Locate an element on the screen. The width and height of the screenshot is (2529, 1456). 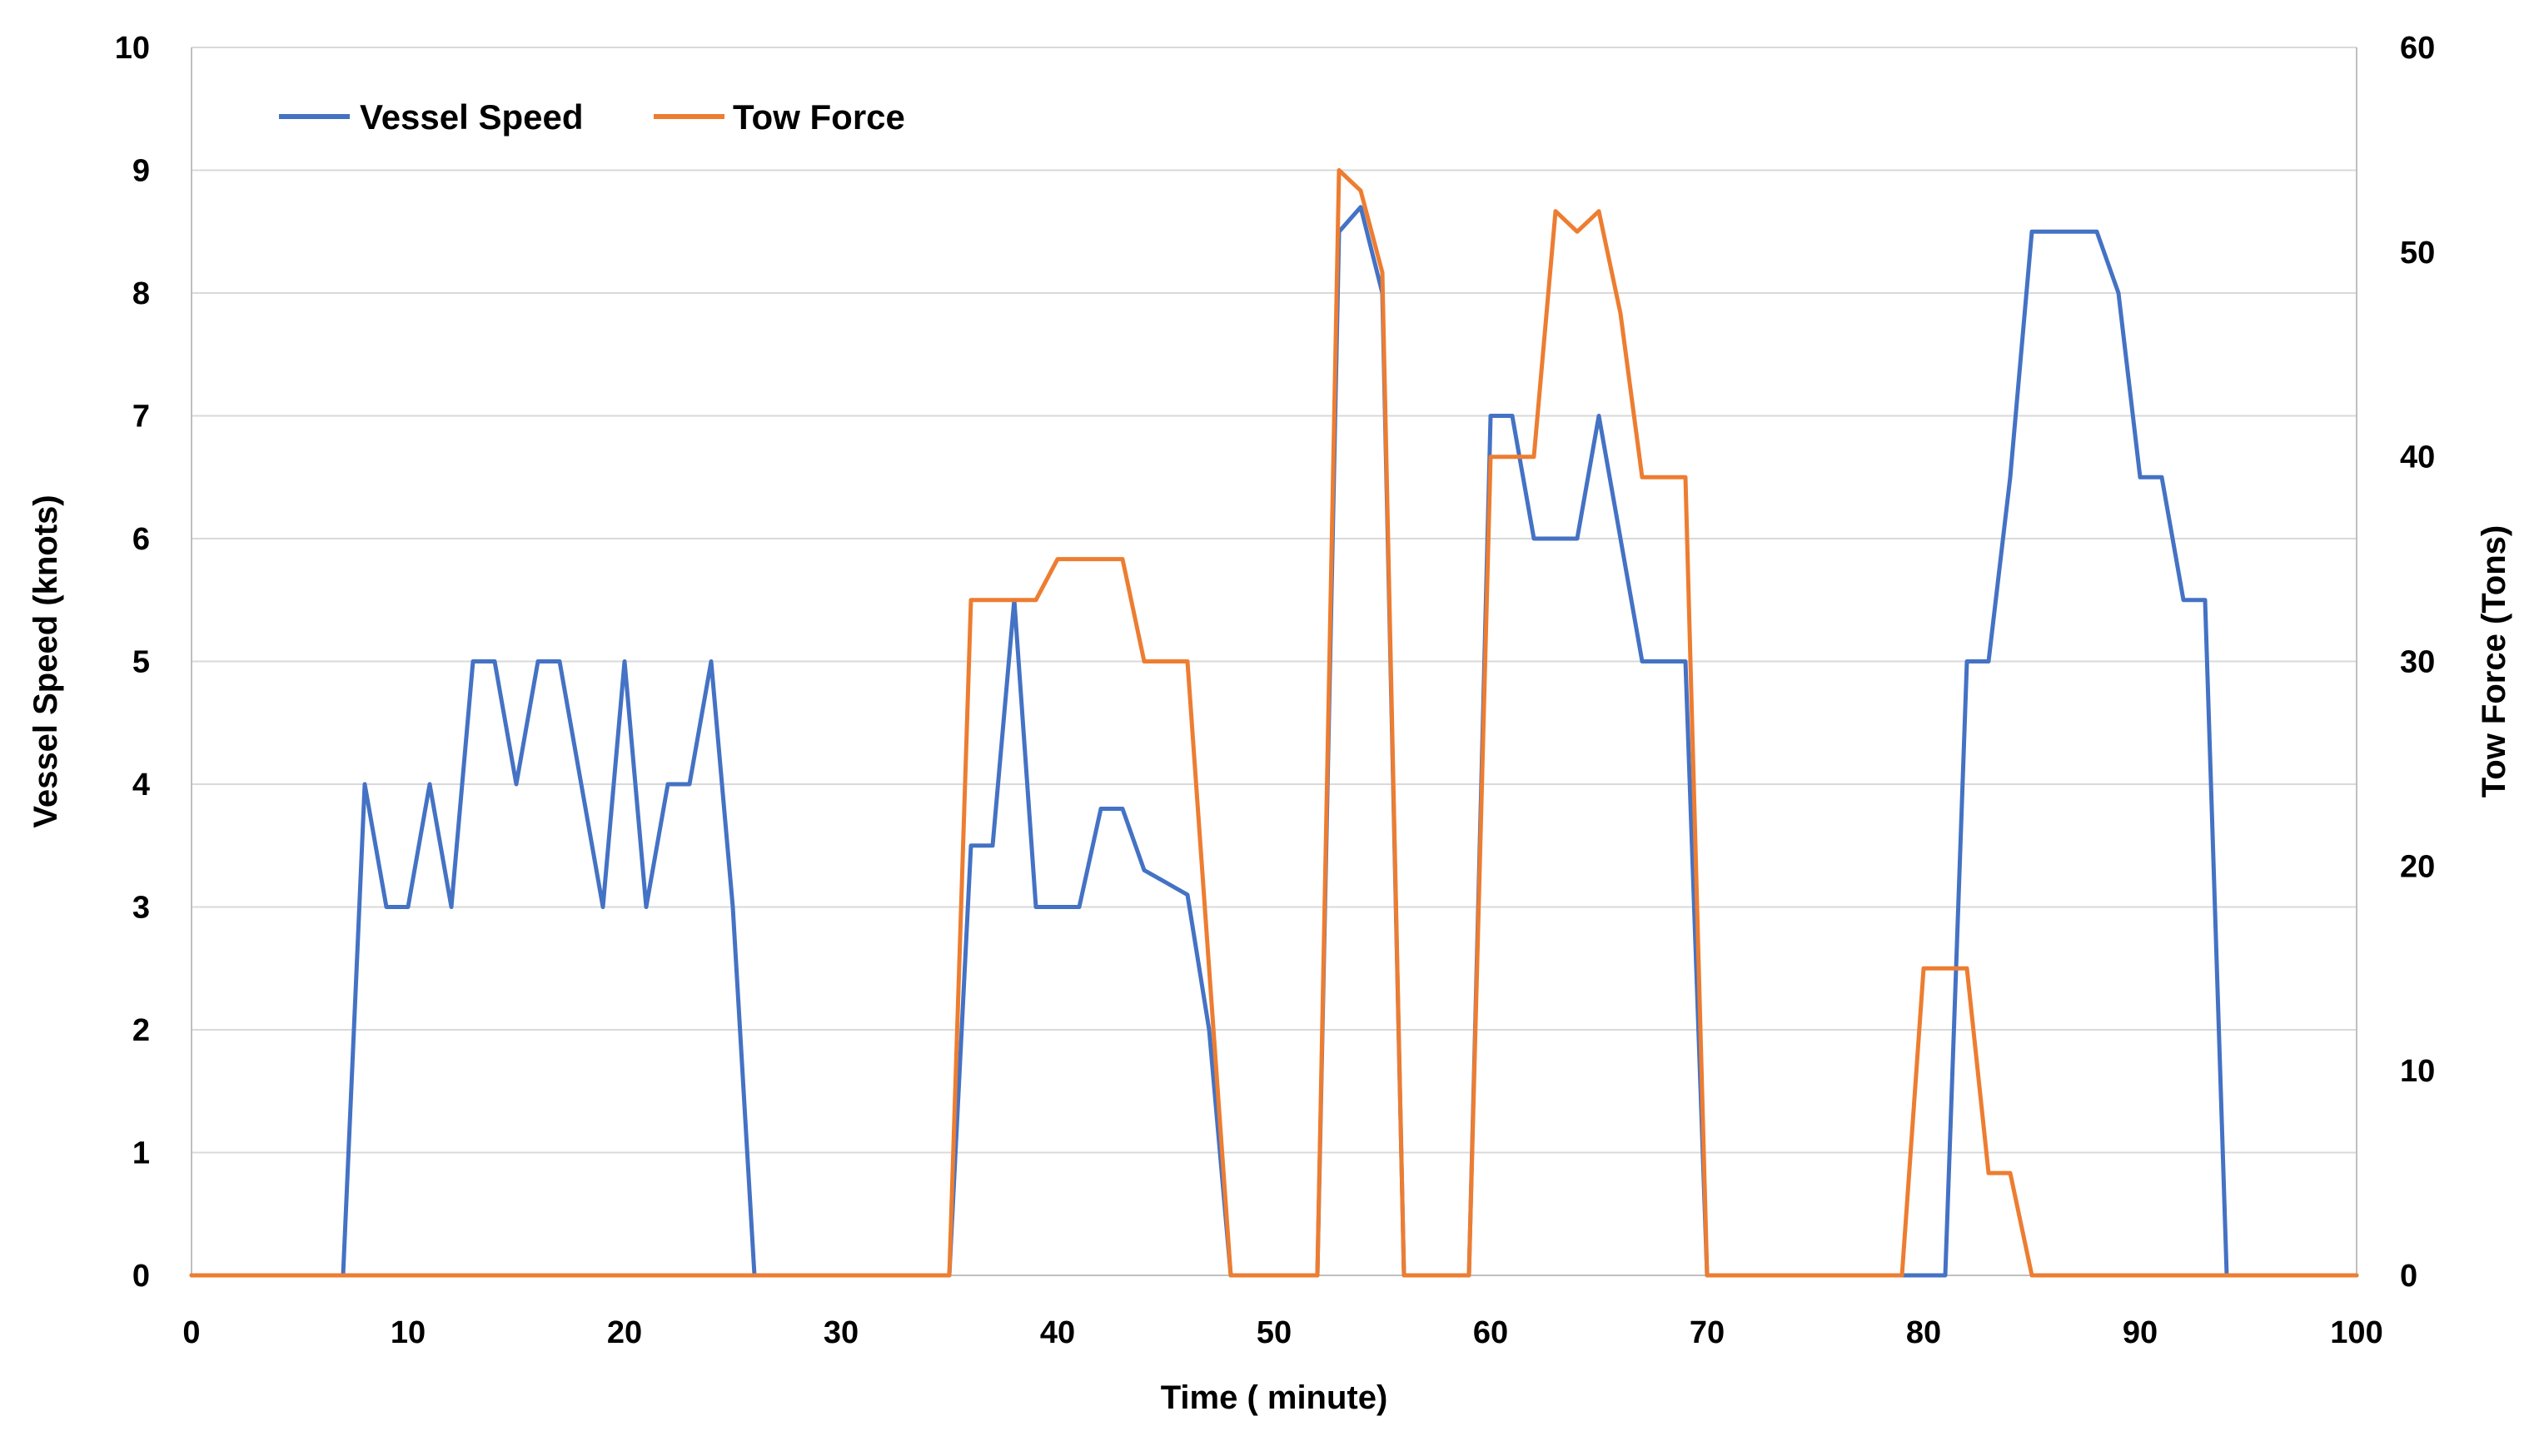
x-tick-label-20: 20 is located at coordinates (624, 1332).